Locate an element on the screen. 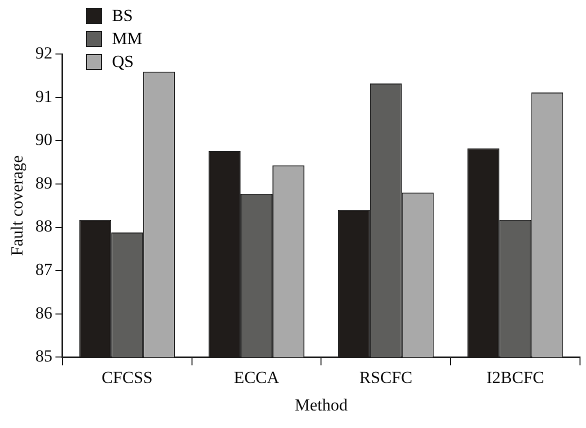 Image resolution: width=586 pixels, height=428 pixels. y-axis-title: Fault coverage is located at coordinates (17, 205).